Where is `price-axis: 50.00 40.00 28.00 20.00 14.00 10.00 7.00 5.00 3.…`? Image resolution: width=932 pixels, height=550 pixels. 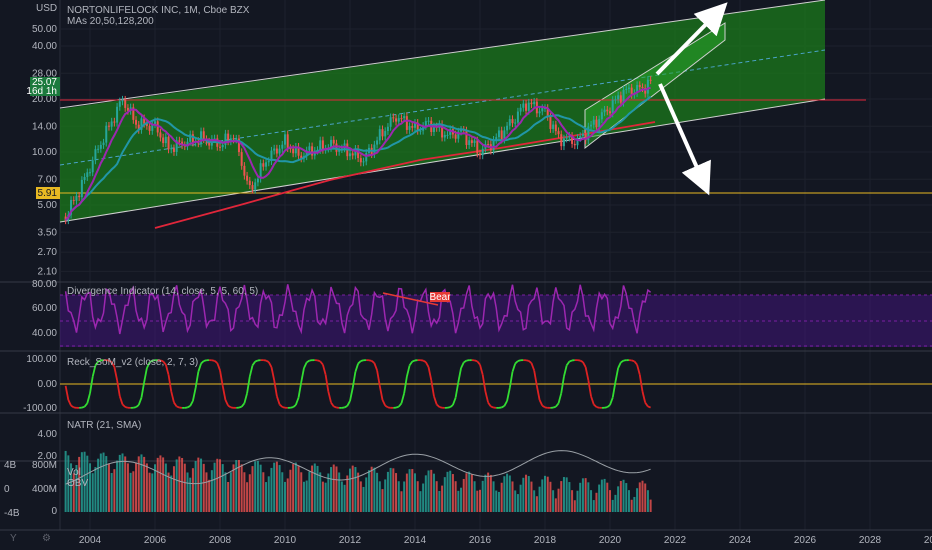
price-axis: 50.00 40.00 28.00 20.00 14.00 10.00 7.00 5.00 3.… is located at coordinates (44, 150).